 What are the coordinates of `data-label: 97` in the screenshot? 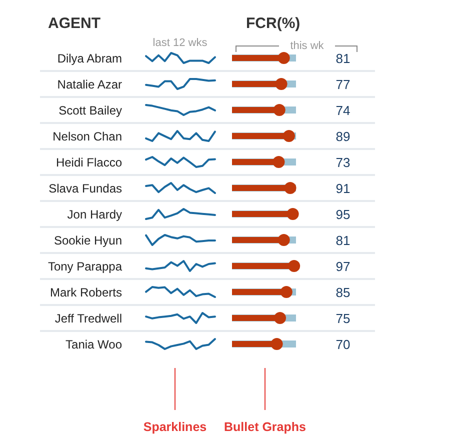 It's located at (343, 266).